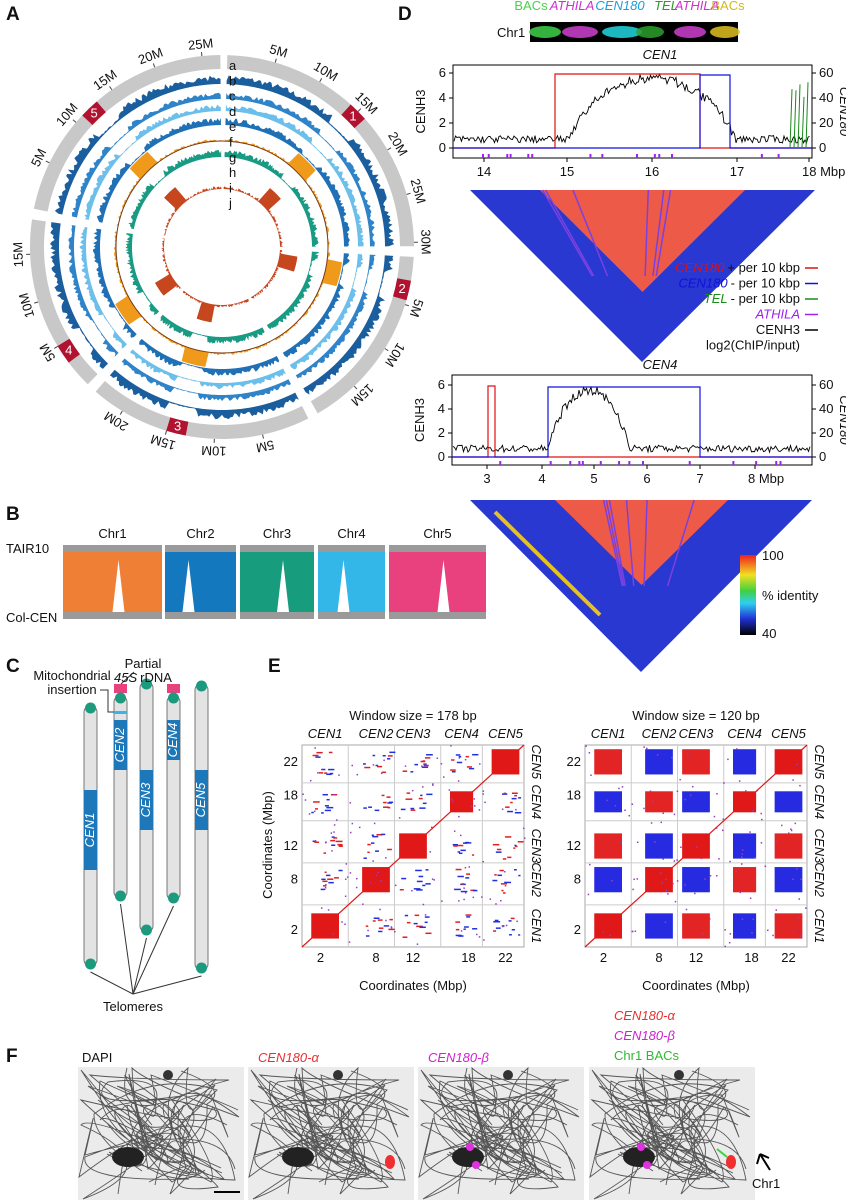 The width and height of the screenshot is (846, 1200). I want to click on y2-tick-label: 60, so click(826, 72).